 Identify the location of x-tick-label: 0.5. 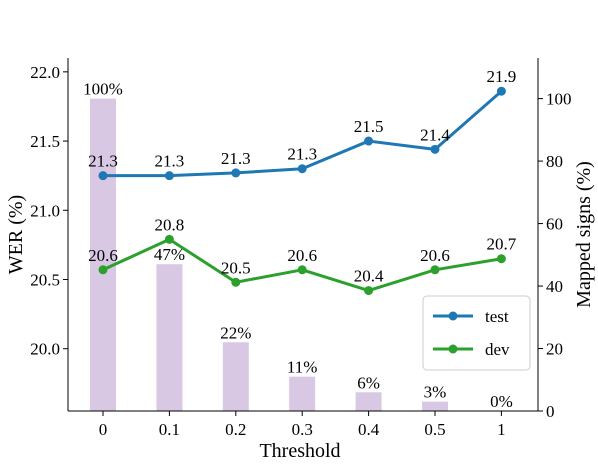
(434, 429).